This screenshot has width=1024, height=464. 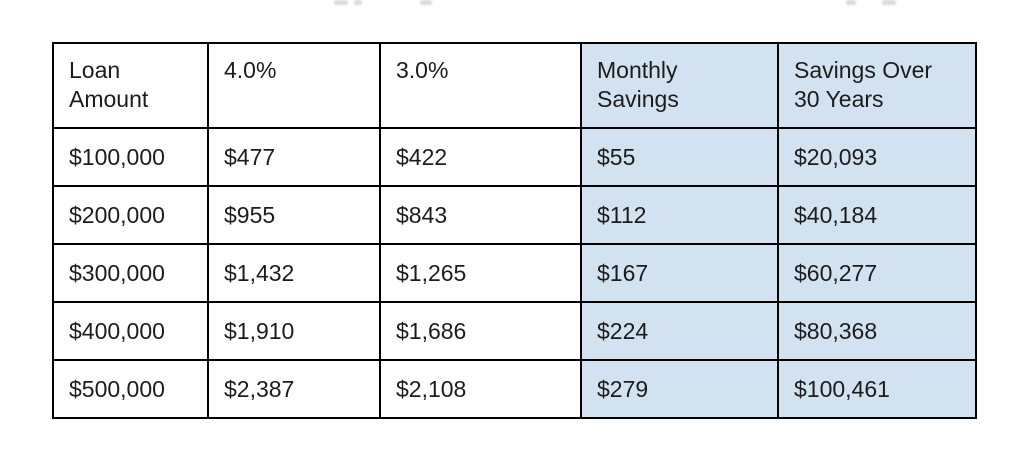 I want to click on cell-payment-3-0: $2,108, so click(x=480, y=389).